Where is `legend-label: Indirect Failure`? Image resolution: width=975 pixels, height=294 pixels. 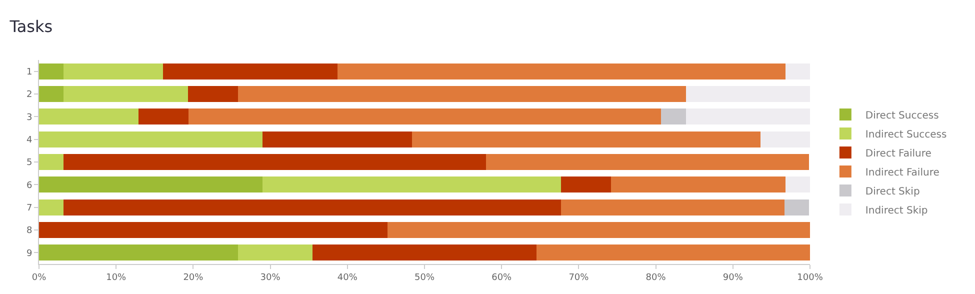
legend-label: Indirect Failure is located at coordinates (902, 172).